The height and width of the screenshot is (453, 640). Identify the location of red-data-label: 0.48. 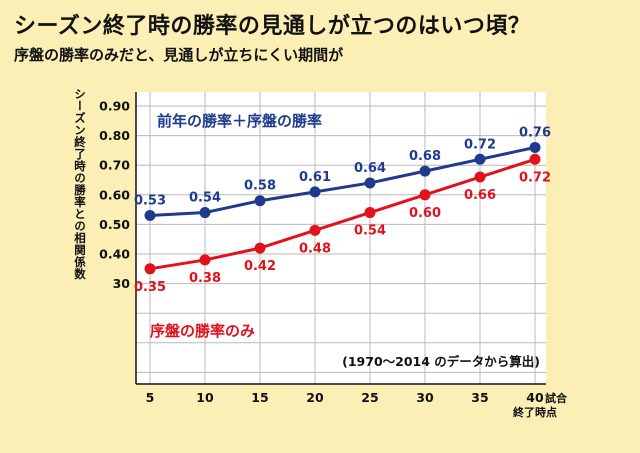
(315, 248).